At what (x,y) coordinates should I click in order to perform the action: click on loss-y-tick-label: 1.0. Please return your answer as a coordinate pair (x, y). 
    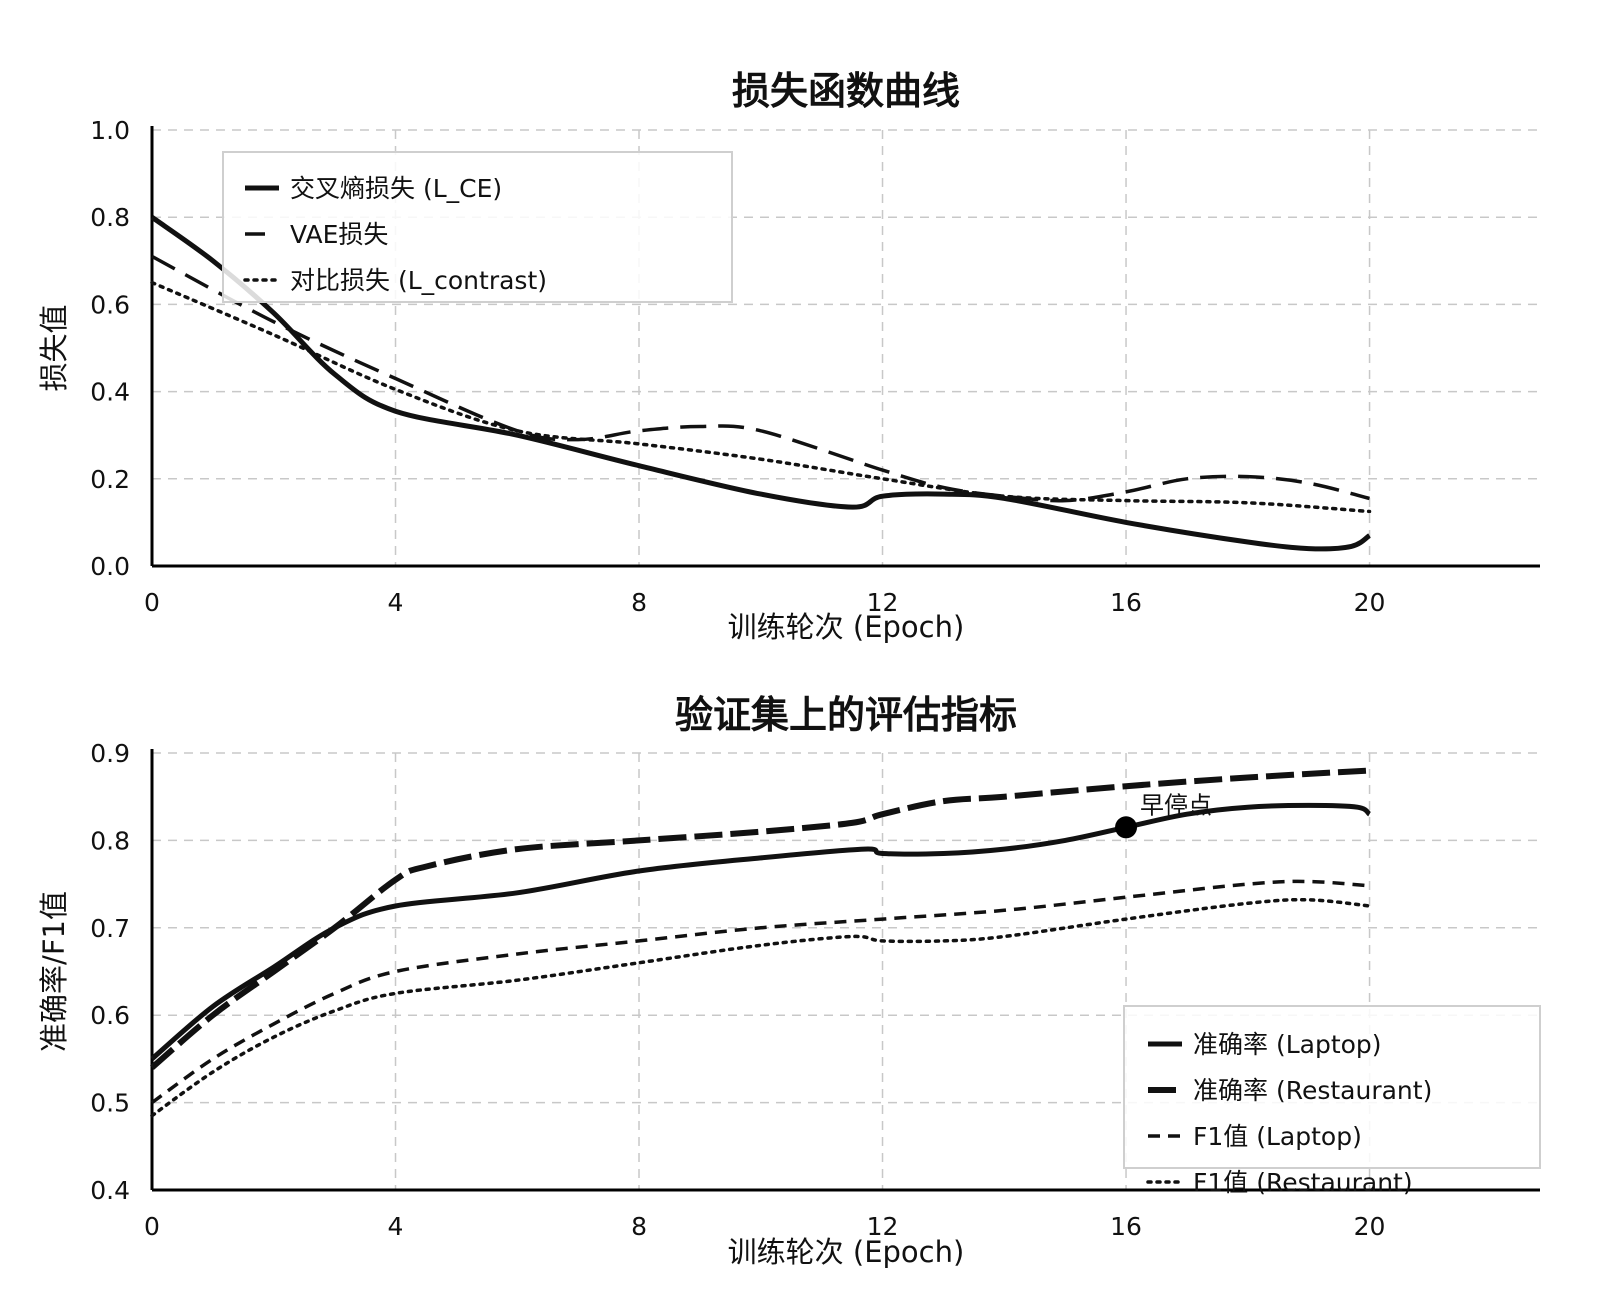
    Looking at the image, I should click on (110, 130).